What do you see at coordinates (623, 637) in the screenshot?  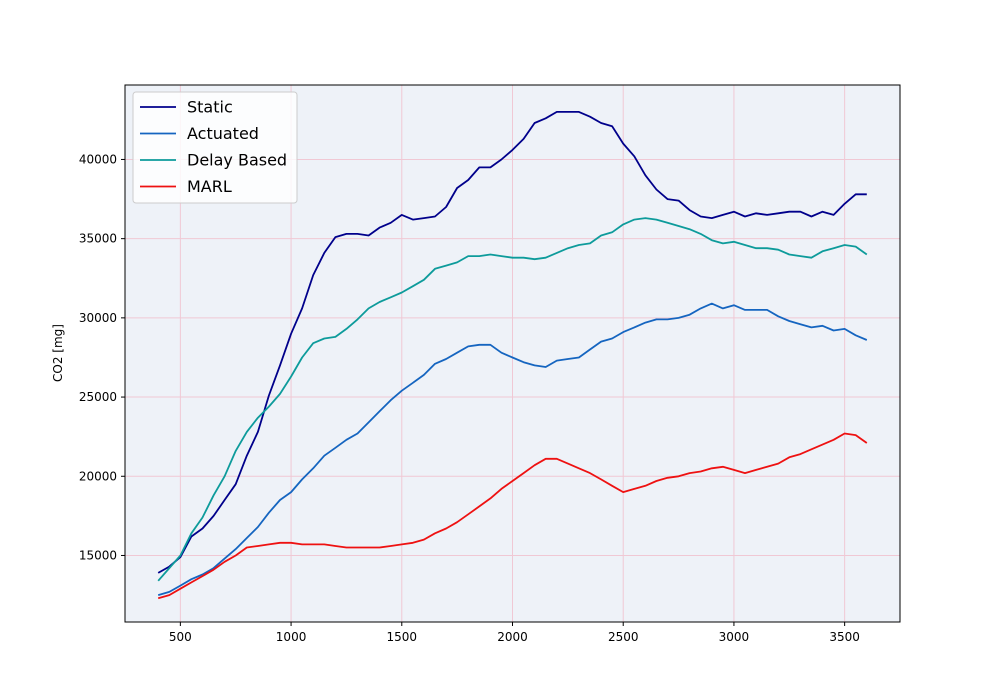 I see `x-tick-label: 2500` at bounding box center [623, 637].